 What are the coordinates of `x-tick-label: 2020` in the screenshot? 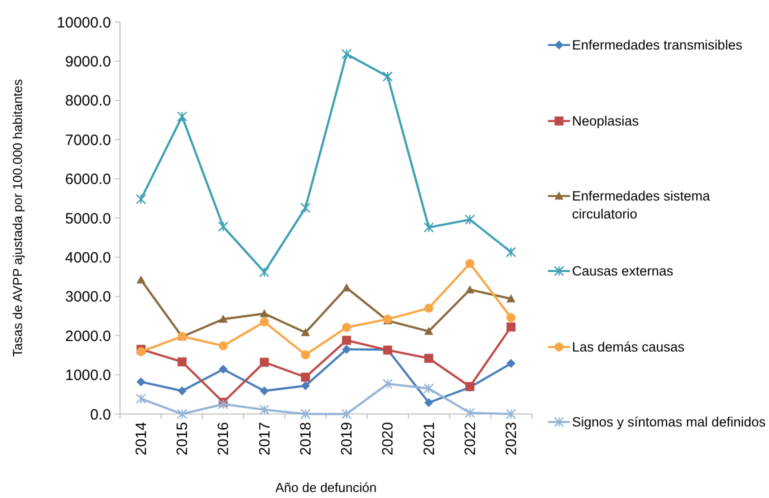 It's located at (388, 439).